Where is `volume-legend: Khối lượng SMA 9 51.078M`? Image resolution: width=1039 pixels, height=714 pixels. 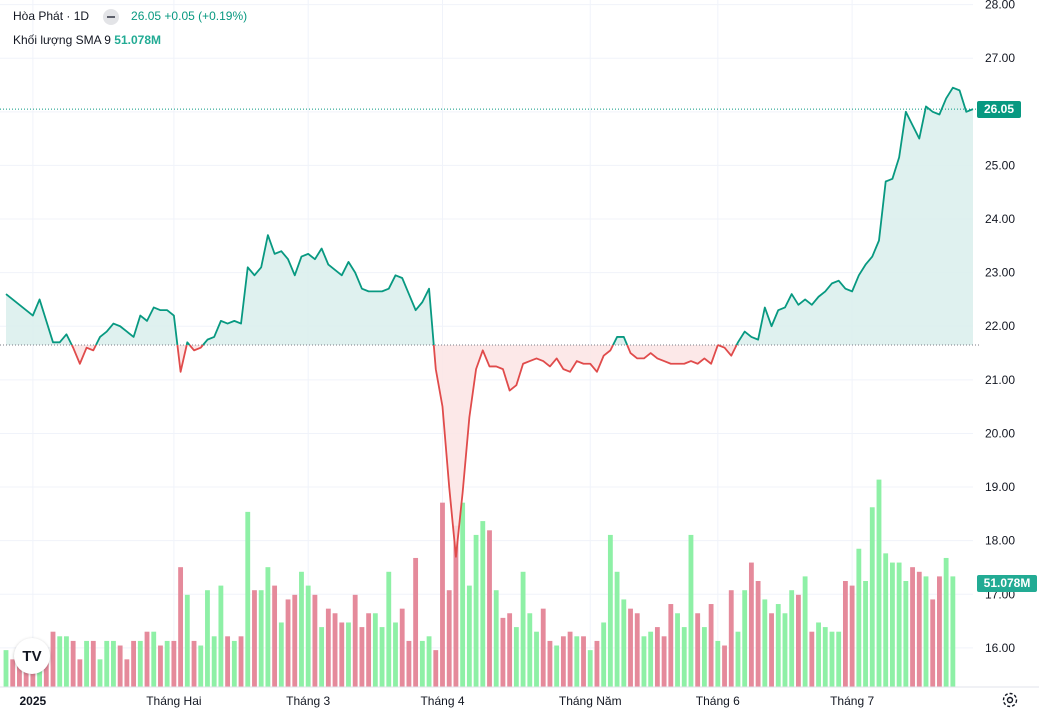
volume-legend: Khối lượng SMA 9 51.078M is located at coordinates (87, 40).